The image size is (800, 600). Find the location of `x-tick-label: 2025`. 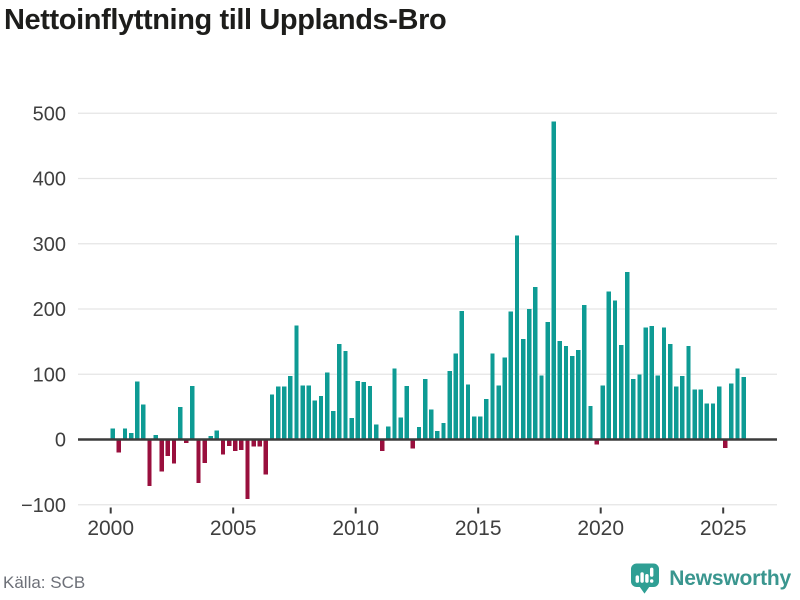

x-tick-label: 2025 is located at coordinates (723, 528).